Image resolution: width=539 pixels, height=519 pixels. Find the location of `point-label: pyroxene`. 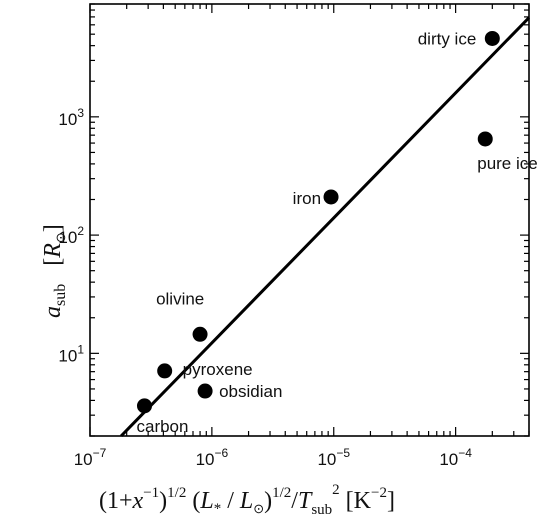

point-label: pyroxene is located at coordinates (218, 369).